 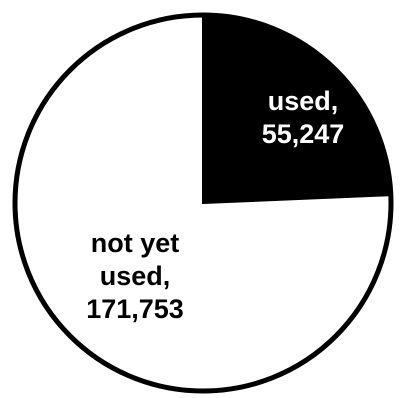 I want to click on label-line: 171,753, so click(x=135, y=309).